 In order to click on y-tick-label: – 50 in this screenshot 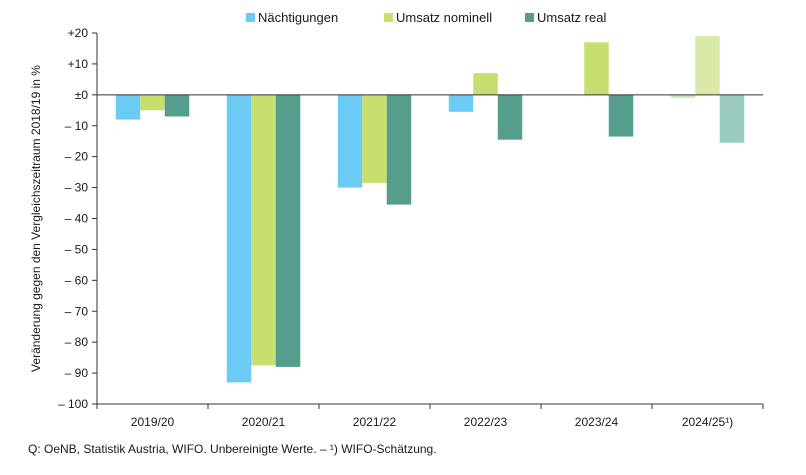, I will do `click(77, 249)`.